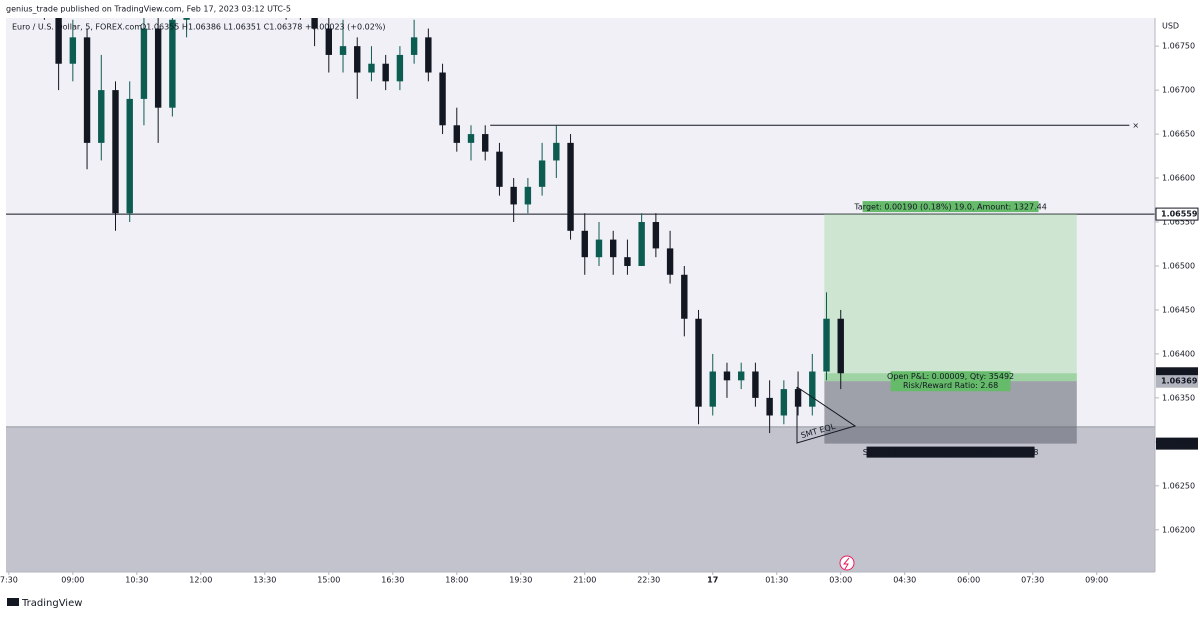 This screenshot has width=1200, height=618. What do you see at coordinates (1178, 46) in the screenshot?
I see `y-tick-label: 1.06750` at bounding box center [1178, 46].